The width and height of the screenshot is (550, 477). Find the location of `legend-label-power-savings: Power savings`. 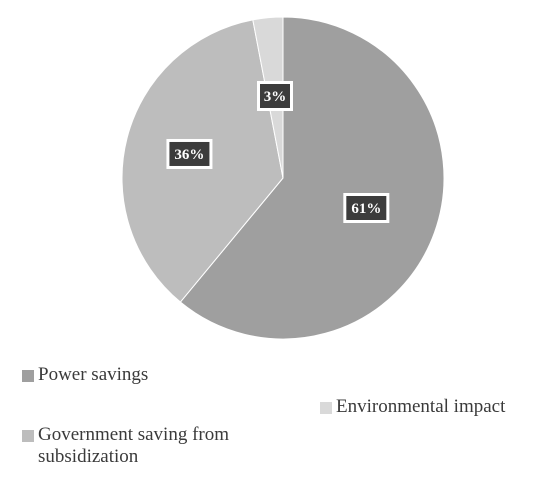

legend-label-power-savings: Power savings is located at coordinates (93, 374).